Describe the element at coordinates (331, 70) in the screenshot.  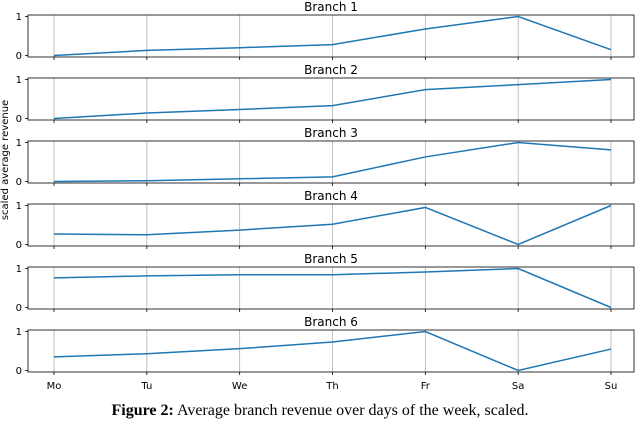
I see `panel-title-2: Branch 2` at that location.